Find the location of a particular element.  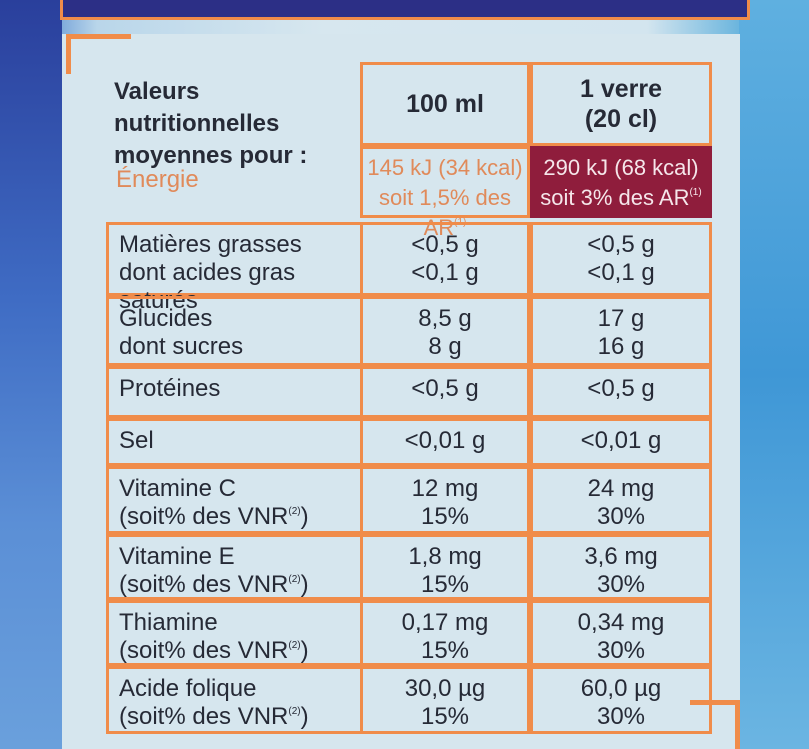

column-header-text: 100 ml is located at coordinates (445, 104).